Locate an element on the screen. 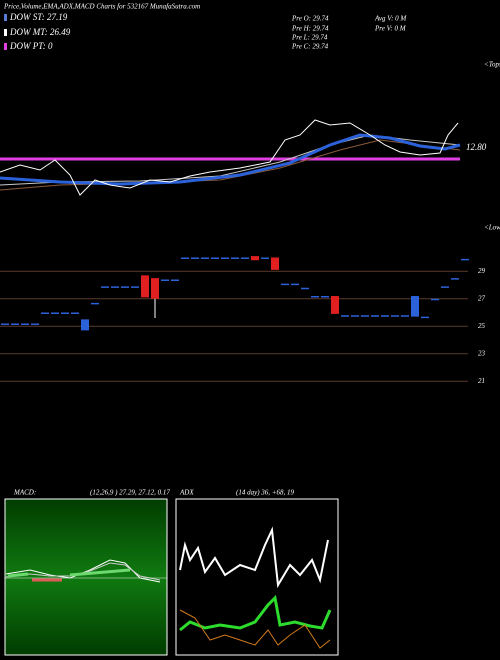 The height and width of the screenshot is (660, 500). macd-line is located at coordinates (83, 571).